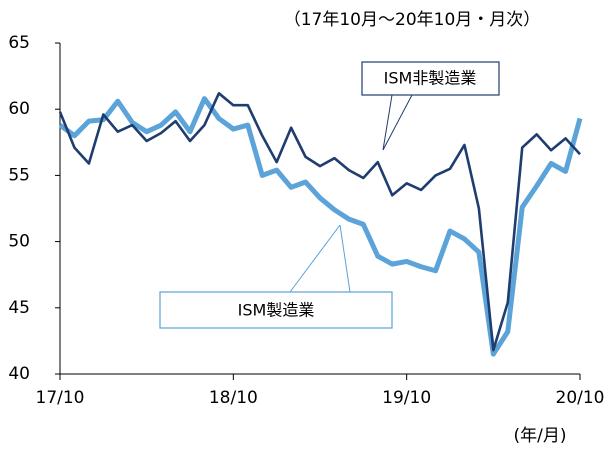 This screenshot has width=610, height=452. I want to click on annotation-nonmfg: ISM非製造業, so click(430, 106).